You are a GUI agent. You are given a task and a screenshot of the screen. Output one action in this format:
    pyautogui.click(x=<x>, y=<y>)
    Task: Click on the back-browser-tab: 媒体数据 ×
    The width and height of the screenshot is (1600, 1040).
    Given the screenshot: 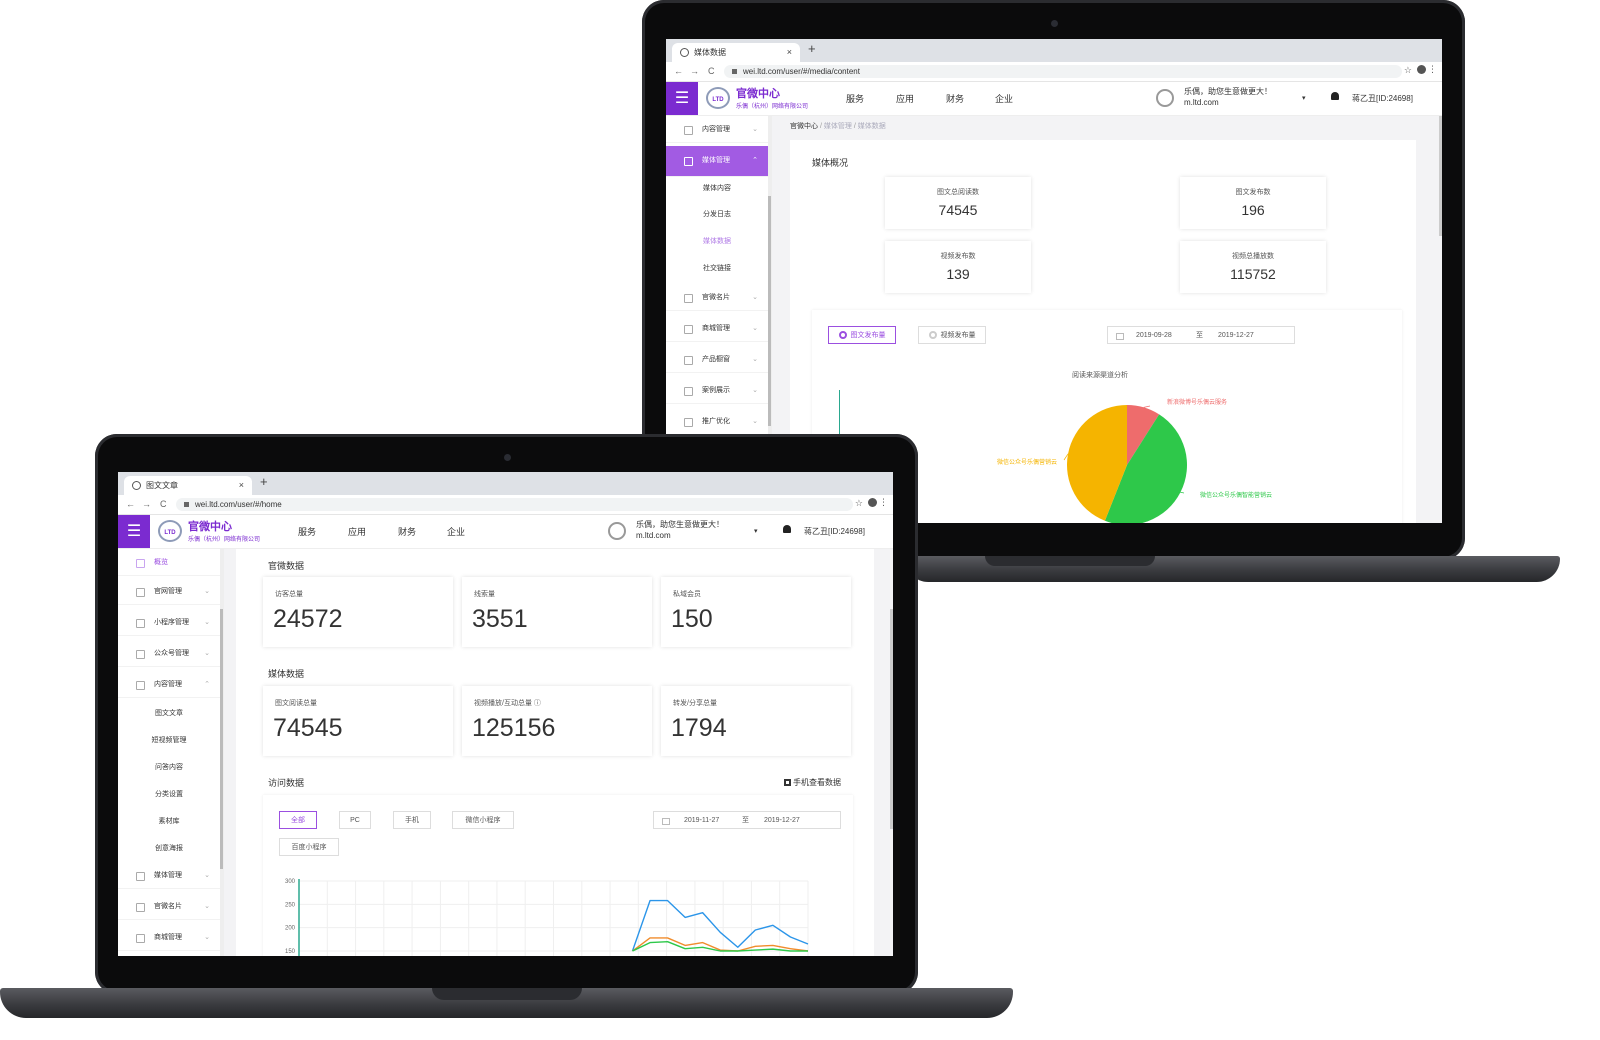 What is the action you would take?
    pyautogui.click(x=736, y=52)
    